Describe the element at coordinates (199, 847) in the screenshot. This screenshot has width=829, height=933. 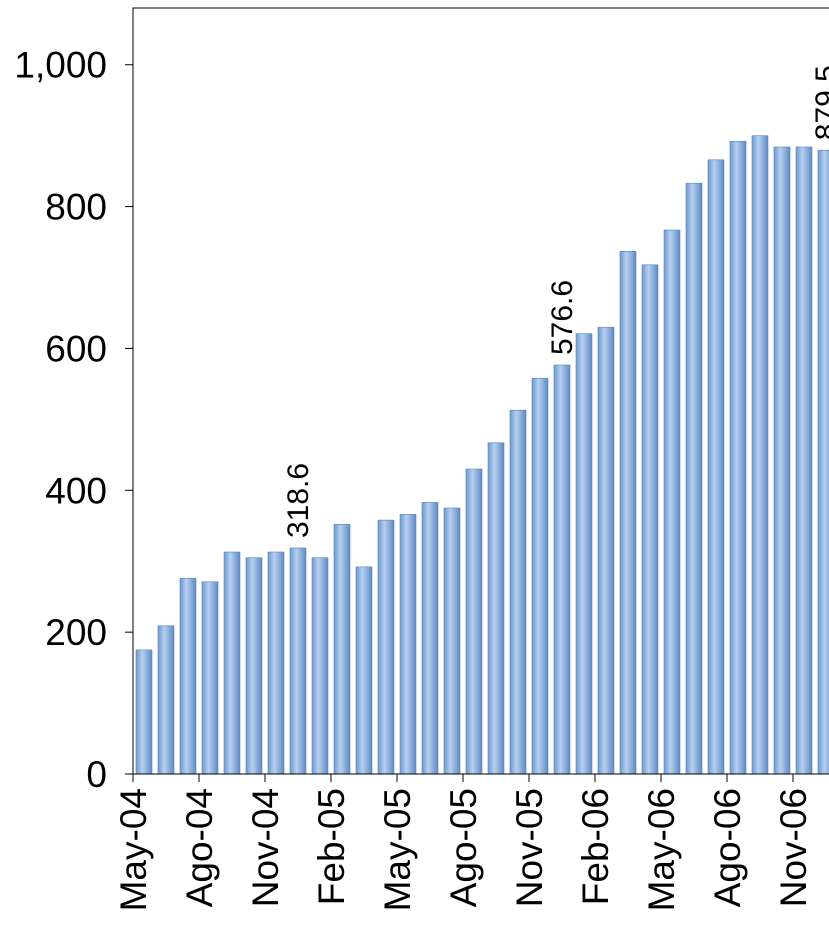
I see `x-tick-label: Ago-04` at that location.